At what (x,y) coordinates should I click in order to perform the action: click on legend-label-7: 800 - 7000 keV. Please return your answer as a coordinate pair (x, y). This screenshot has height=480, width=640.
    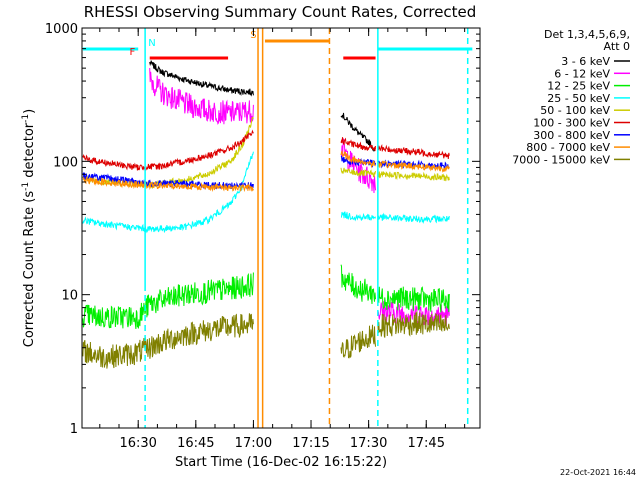
    Looking at the image, I should click on (568, 147).